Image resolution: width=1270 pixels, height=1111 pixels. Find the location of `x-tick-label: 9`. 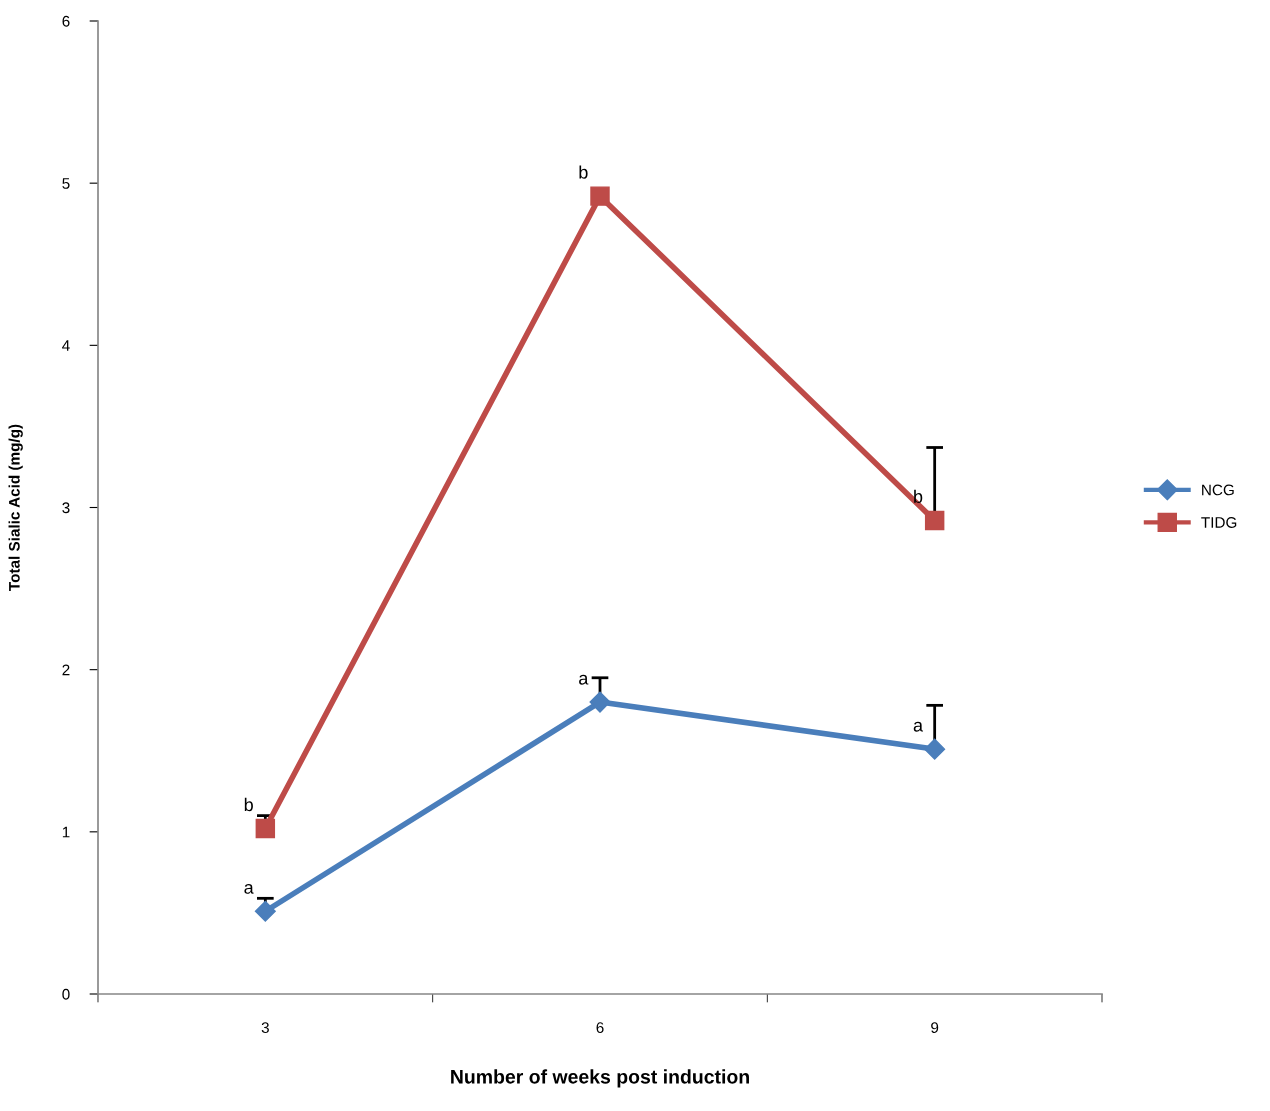

x-tick-label: 9 is located at coordinates (935, 1027).